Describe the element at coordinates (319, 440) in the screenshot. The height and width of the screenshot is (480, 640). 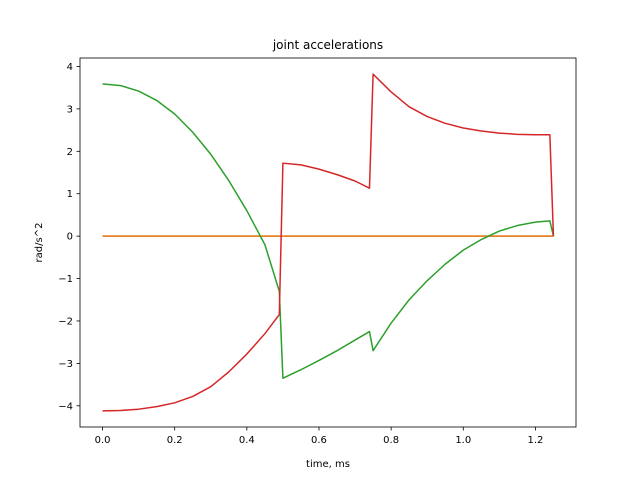
I see `x-tick-label: 0.6` at that location.